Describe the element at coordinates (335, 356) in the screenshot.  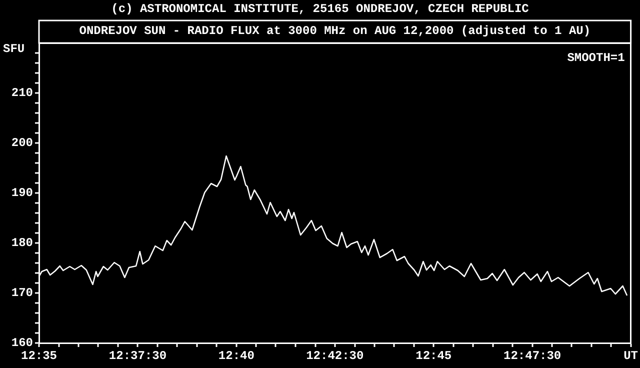
I see `x-tick-label: 12:42:30` at that location.